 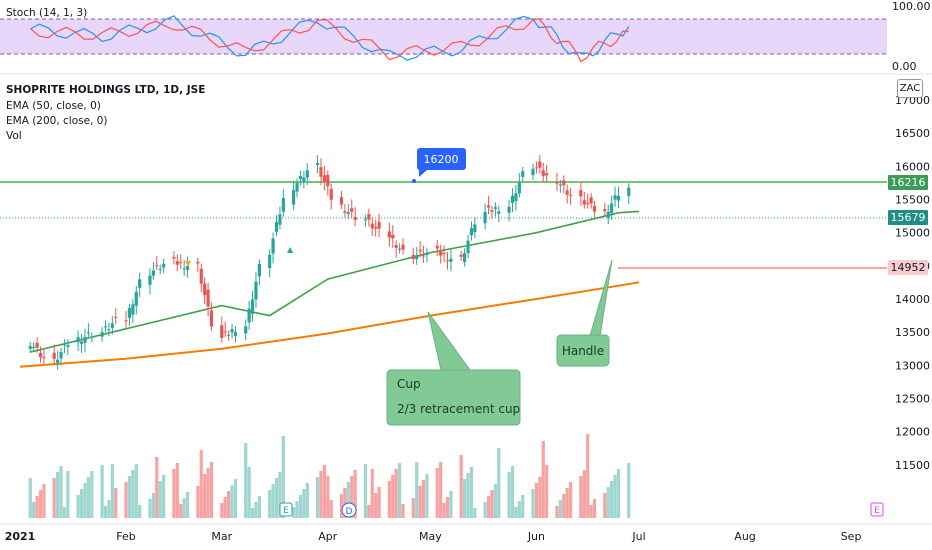 What do you see at coordinates (912, 465) in the screenshot?
I see `price-axis-tick-11: 11500` at bounding box center [912, 465].